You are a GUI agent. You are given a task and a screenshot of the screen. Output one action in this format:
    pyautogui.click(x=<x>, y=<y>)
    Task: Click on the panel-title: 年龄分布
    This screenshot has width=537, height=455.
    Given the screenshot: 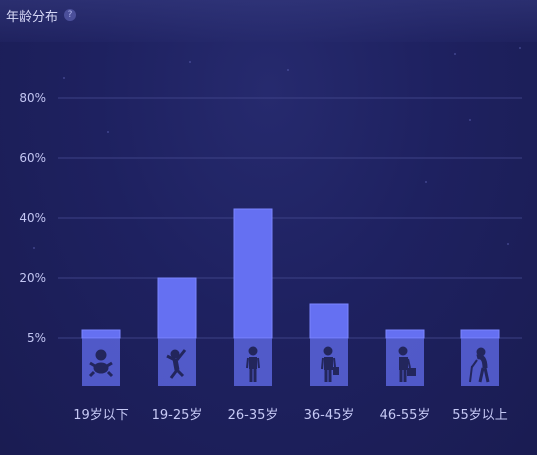 What is the action you would take?
    pyautogui.click(x=32, y=17)
    